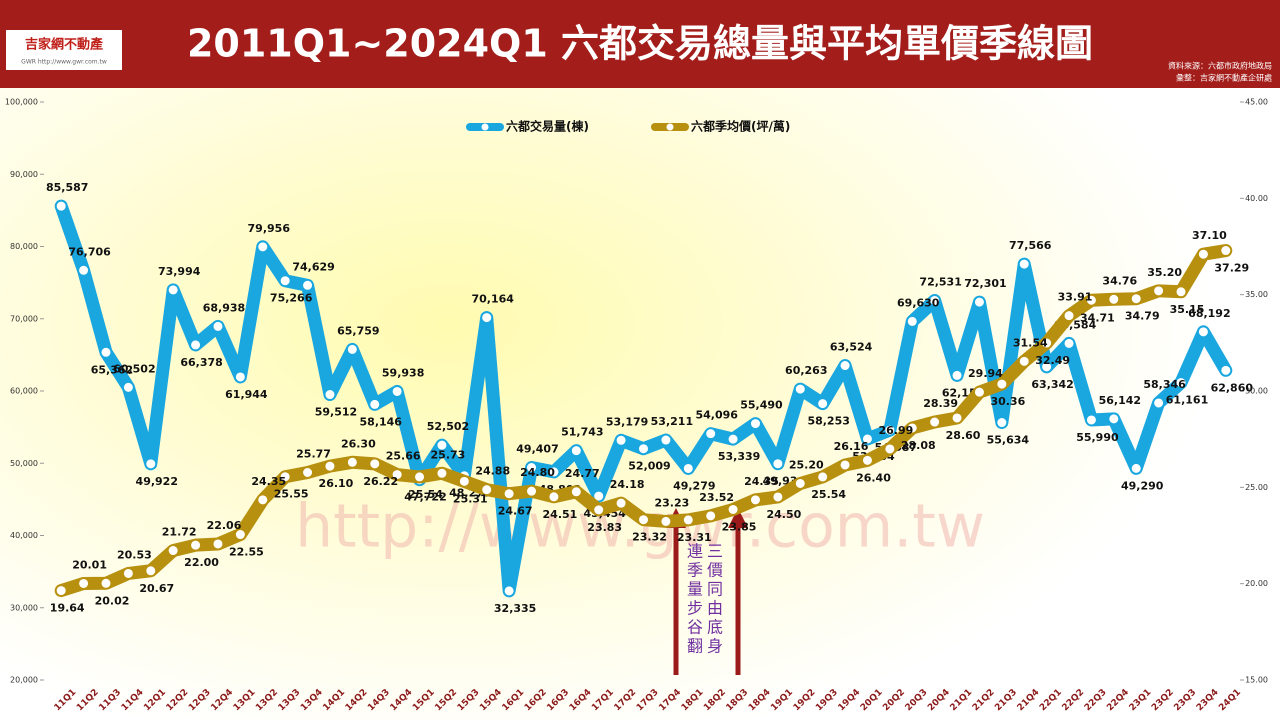 Image resolution: width=1280 pixels, height=724 pixels. I want to click on data-label: 24.77, so click(582, 473).